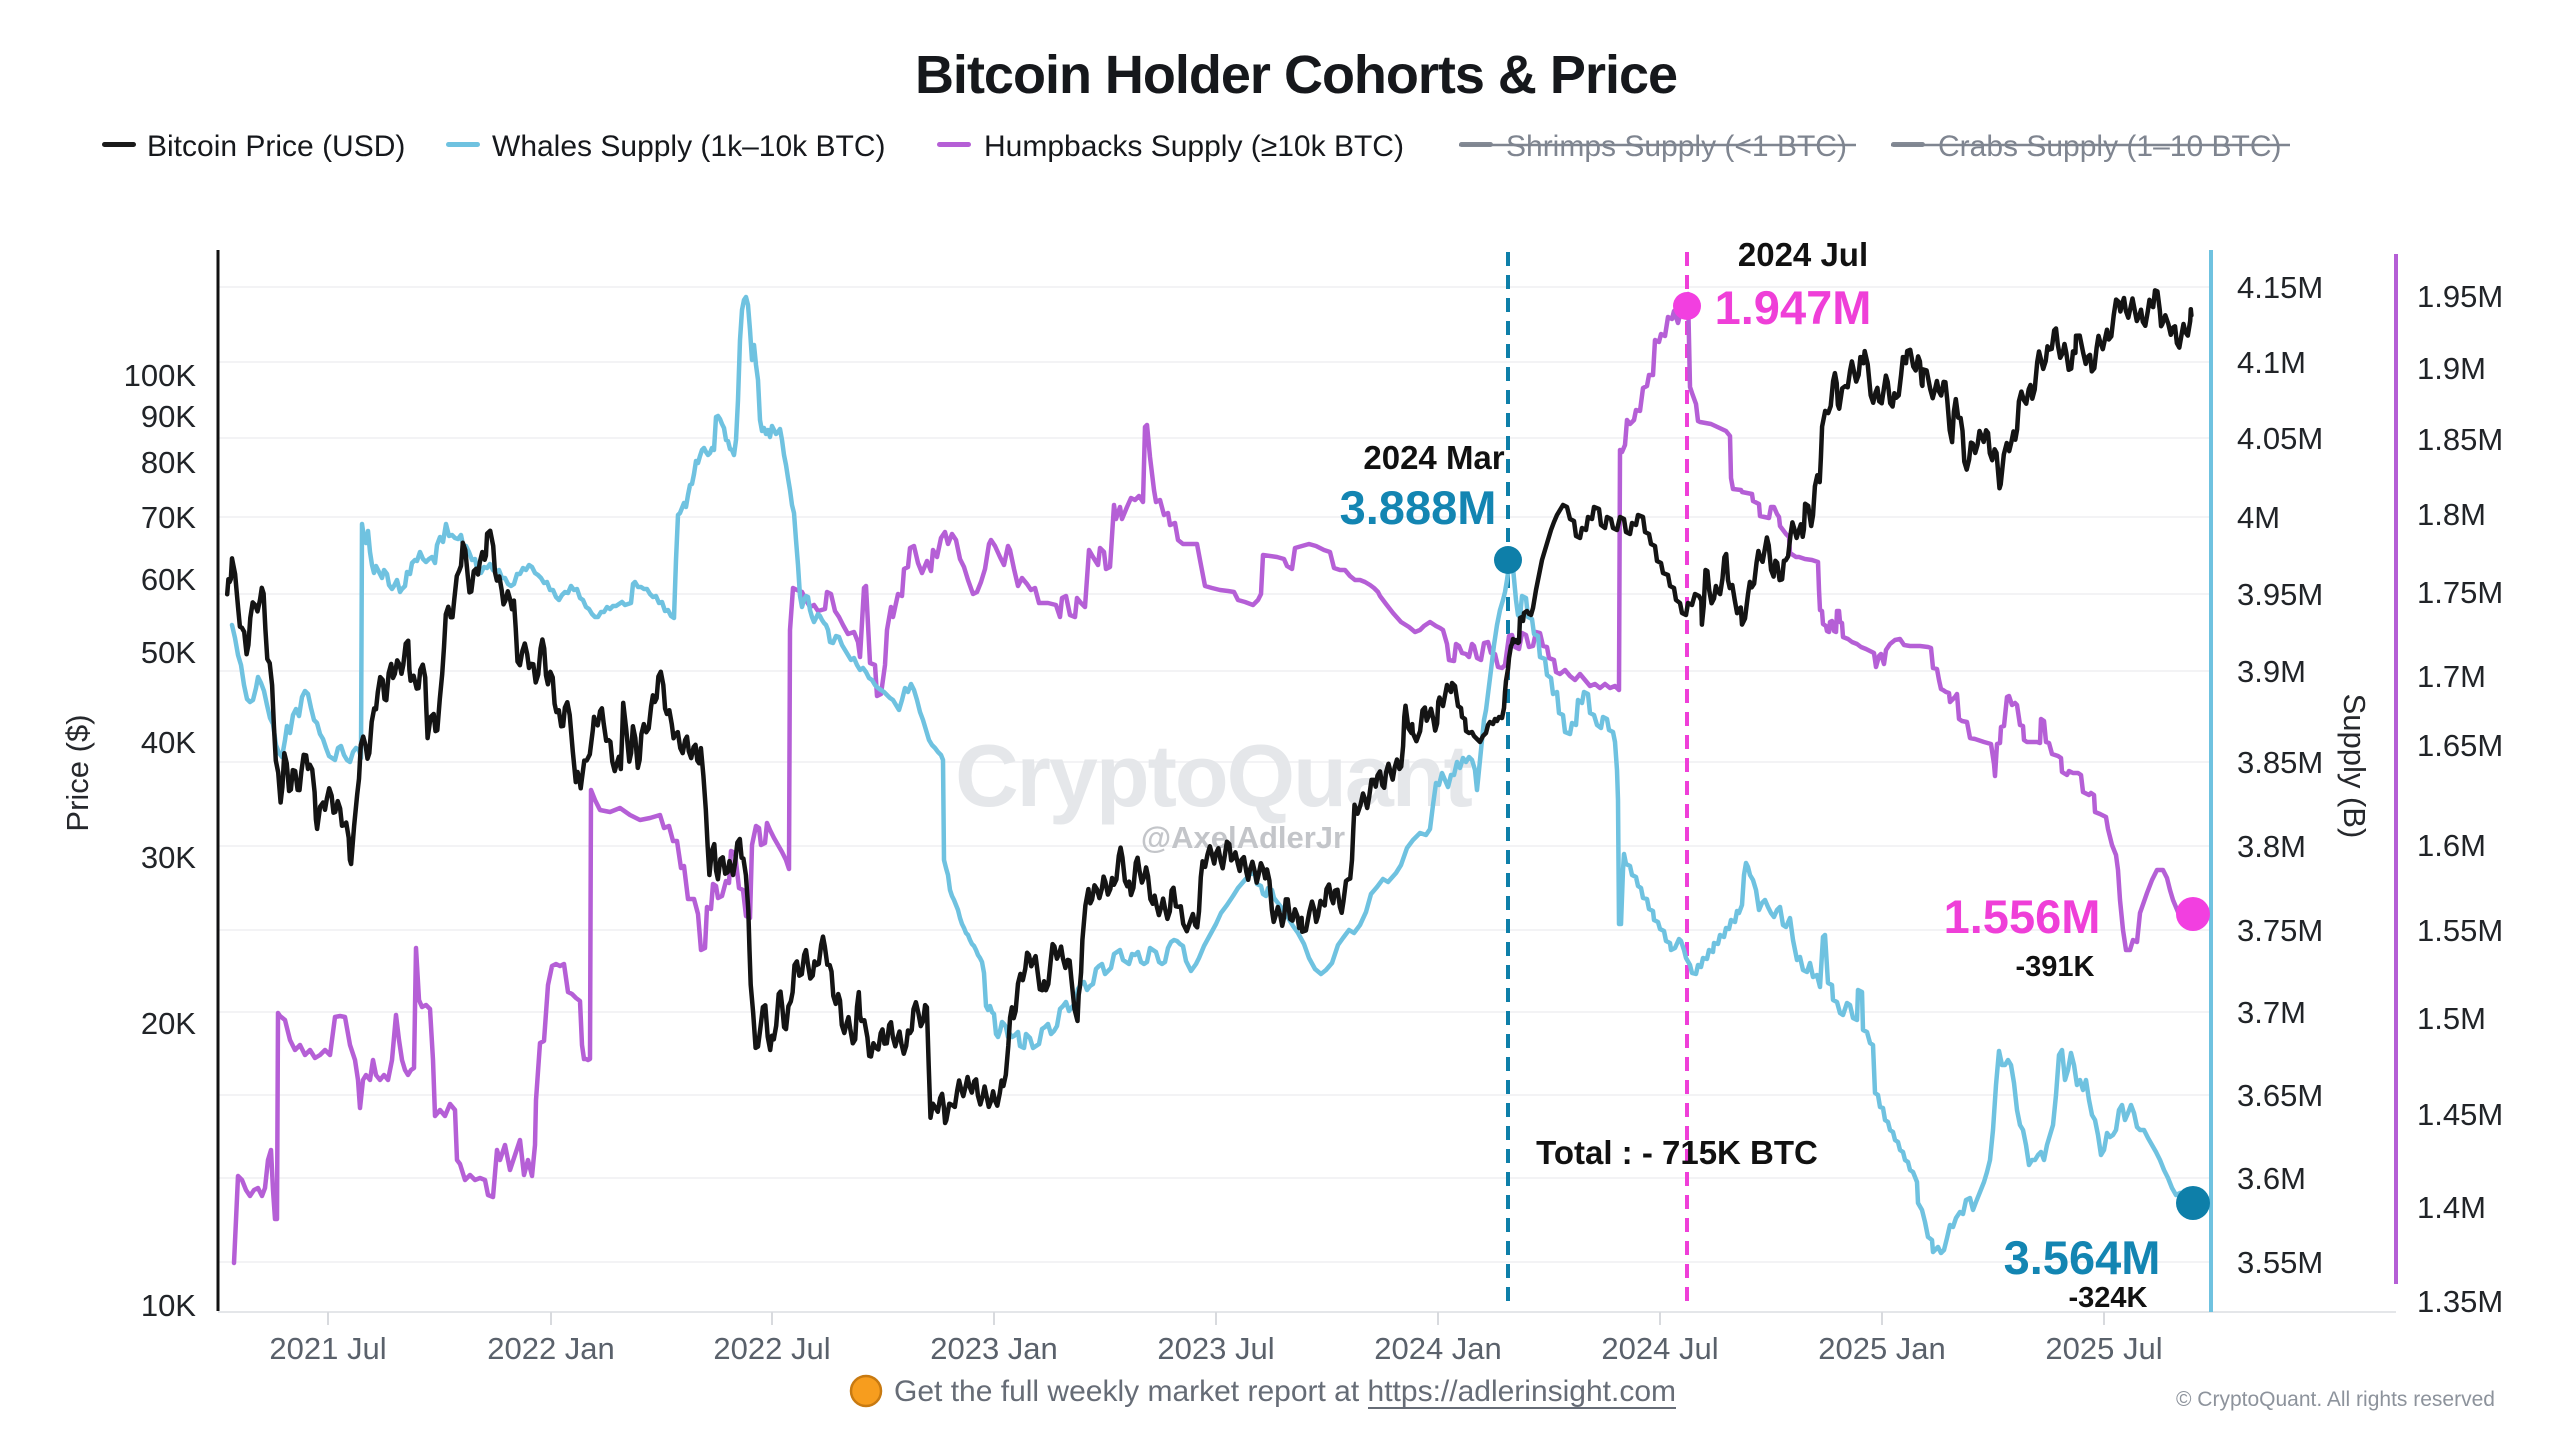  What do you see at coordinates (2109, 146) in the screenshot?
I see `svg-text: Crabs Supply (1–10 BTC)` at bounding box center [2109, 146].